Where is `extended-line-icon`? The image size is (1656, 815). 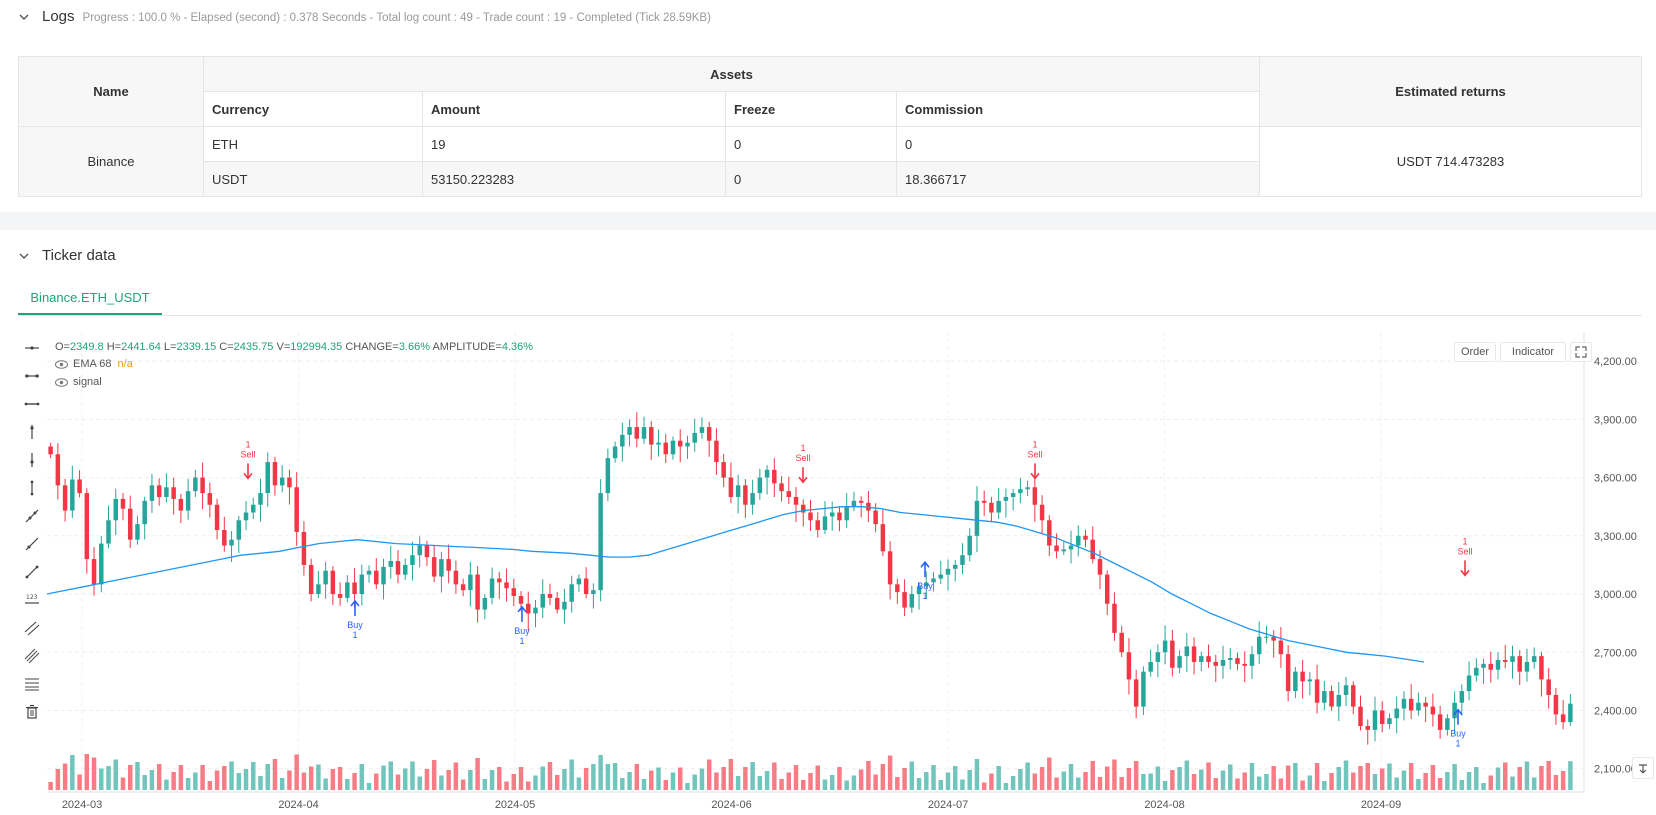
extended-line-icon is located at coordinates (32, 404).